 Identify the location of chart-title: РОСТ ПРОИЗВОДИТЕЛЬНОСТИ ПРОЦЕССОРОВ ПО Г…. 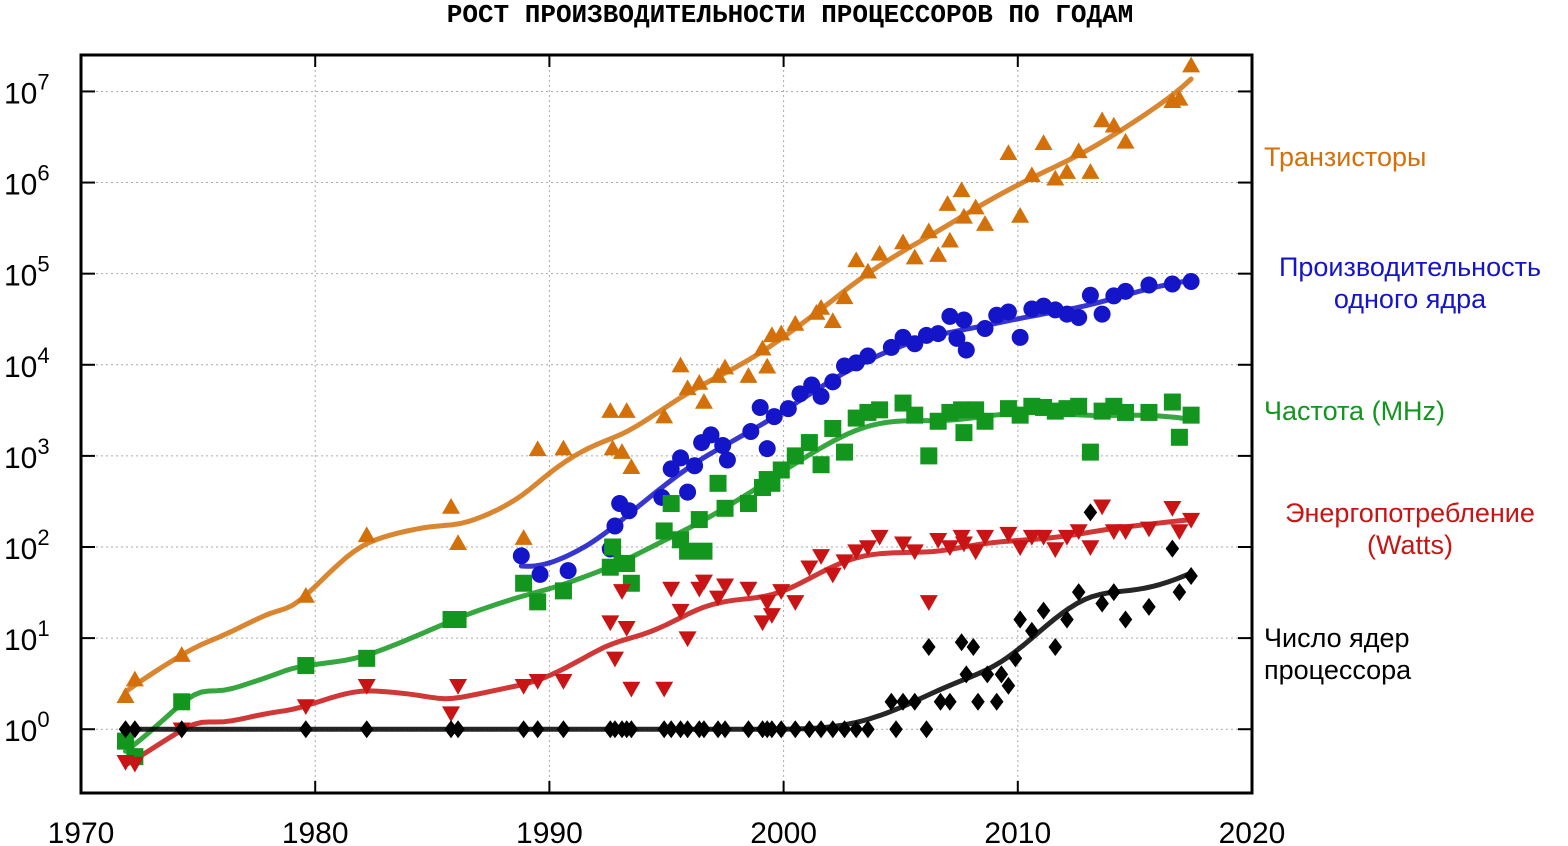
(790, 15).